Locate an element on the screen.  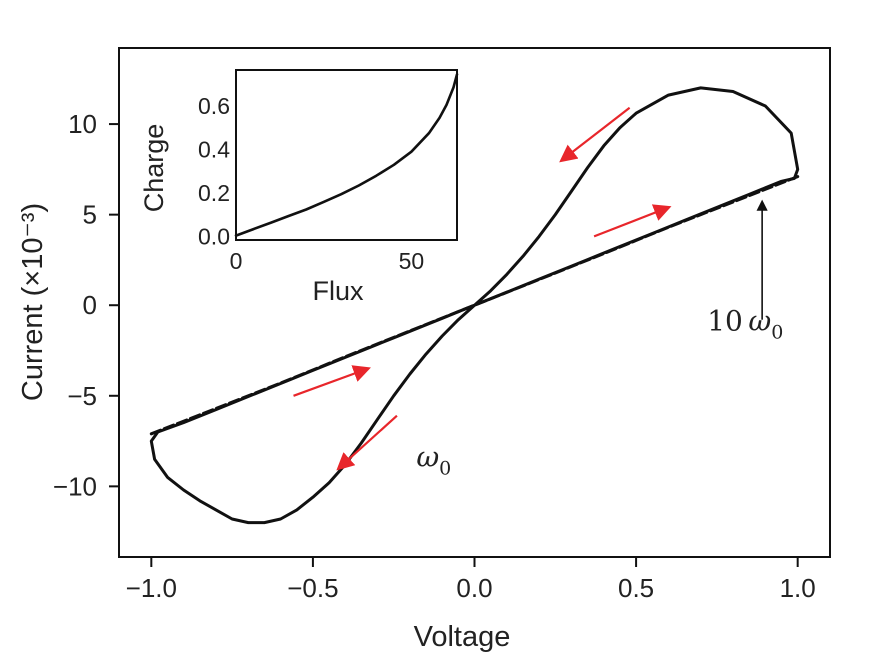
x-axis-label: Voltage is located at coordinates (462, 637).